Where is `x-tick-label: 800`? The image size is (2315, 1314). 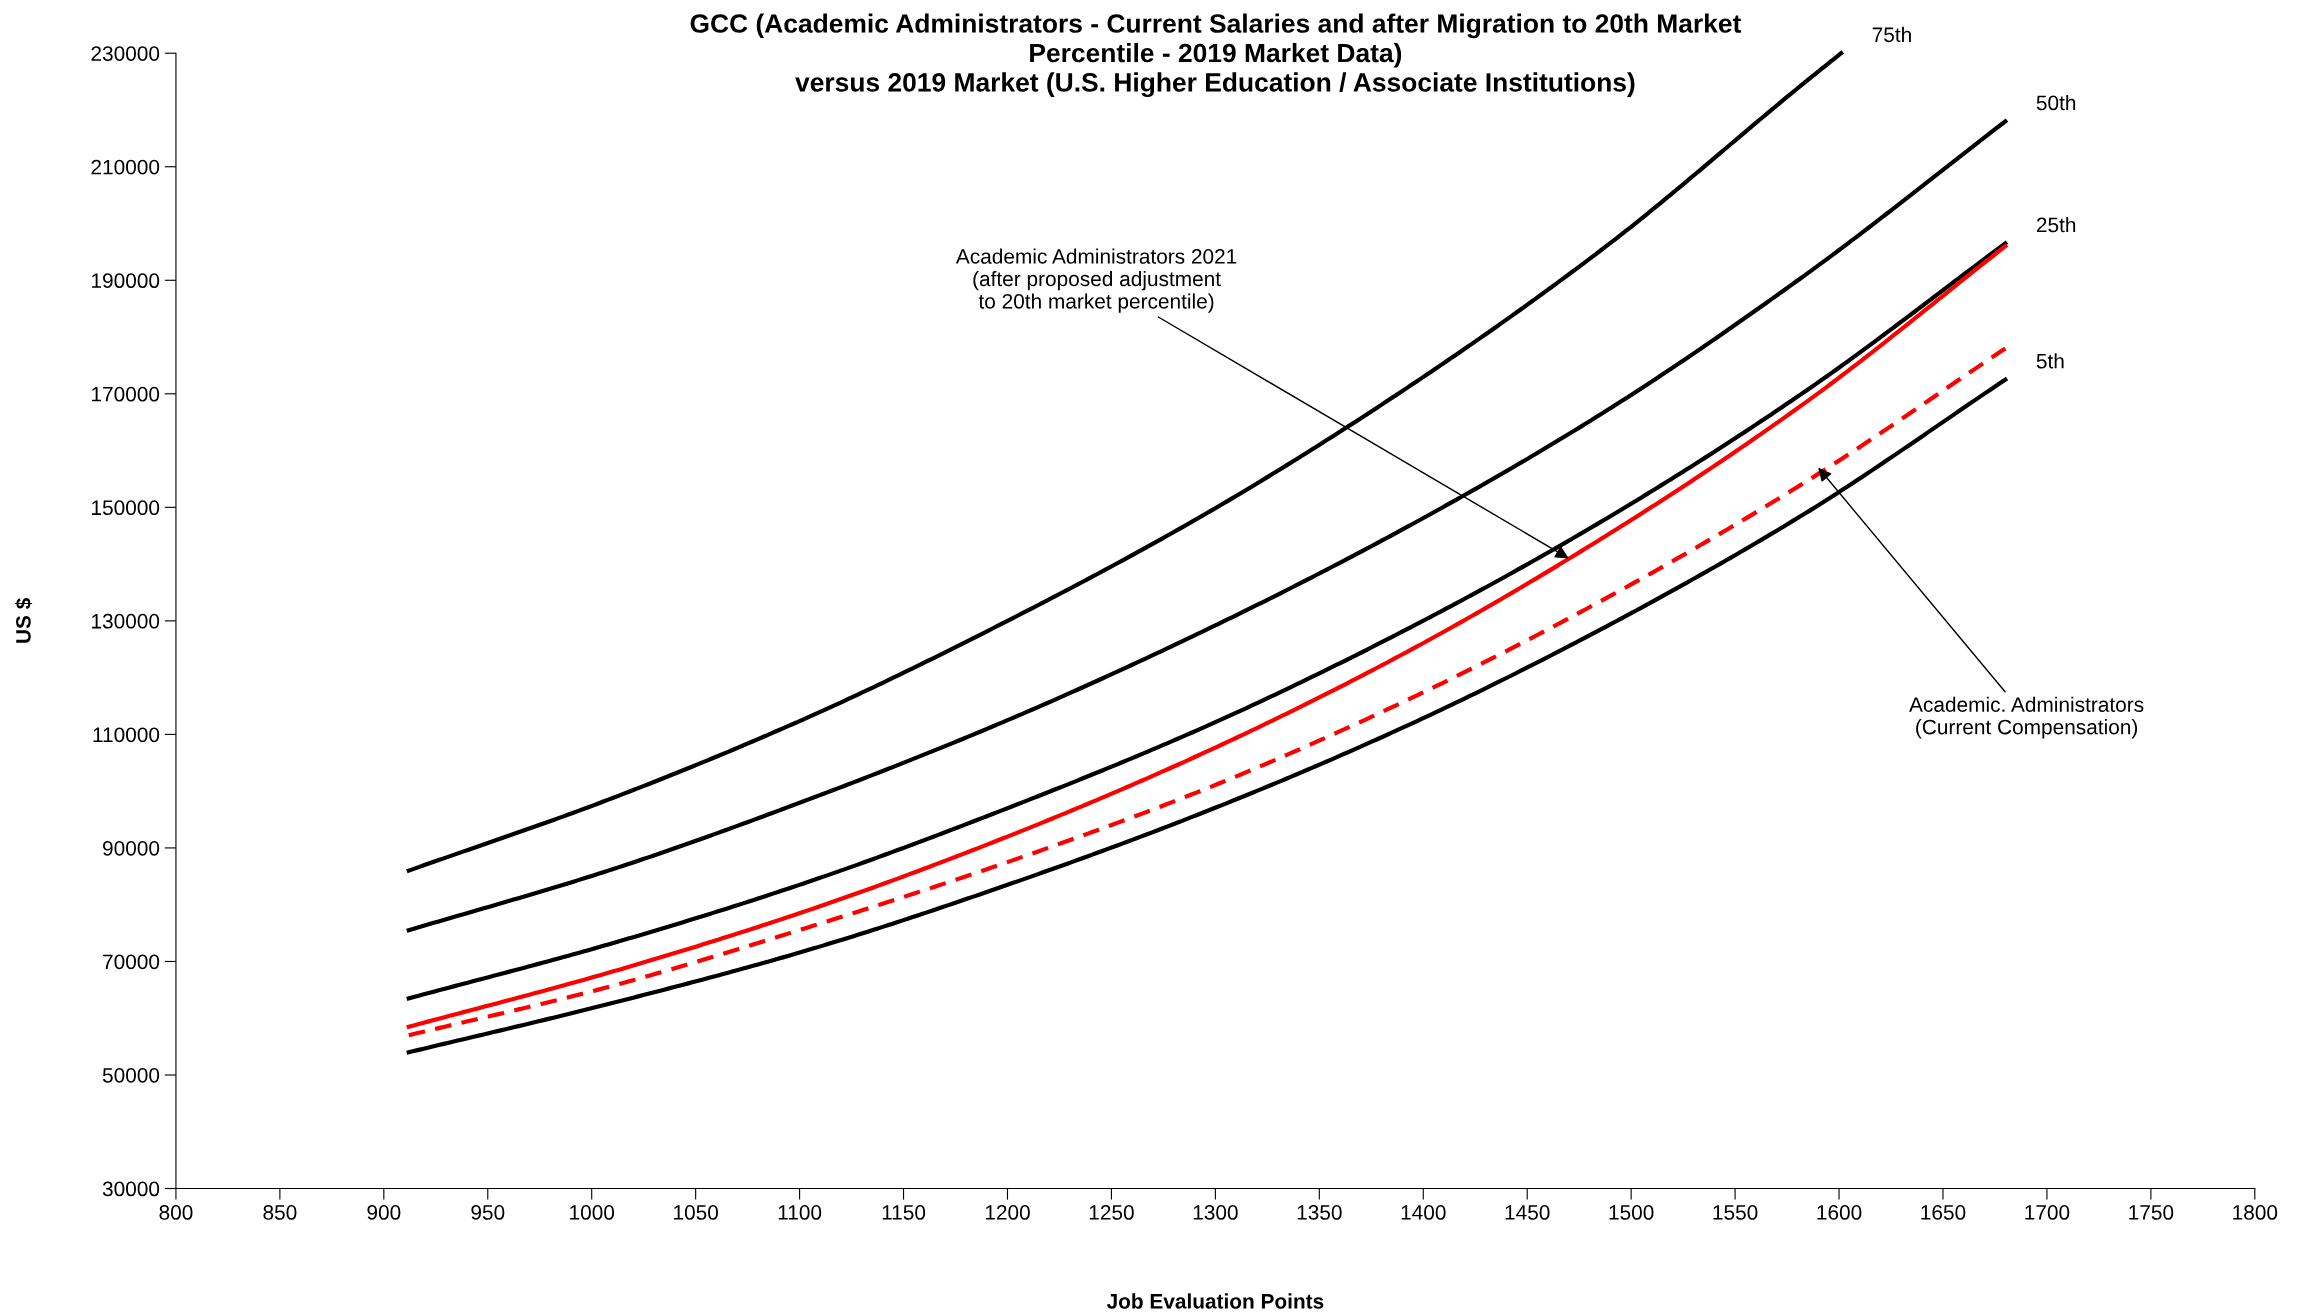 x-tick-label: 800 is located at coordinates (176, 1212).